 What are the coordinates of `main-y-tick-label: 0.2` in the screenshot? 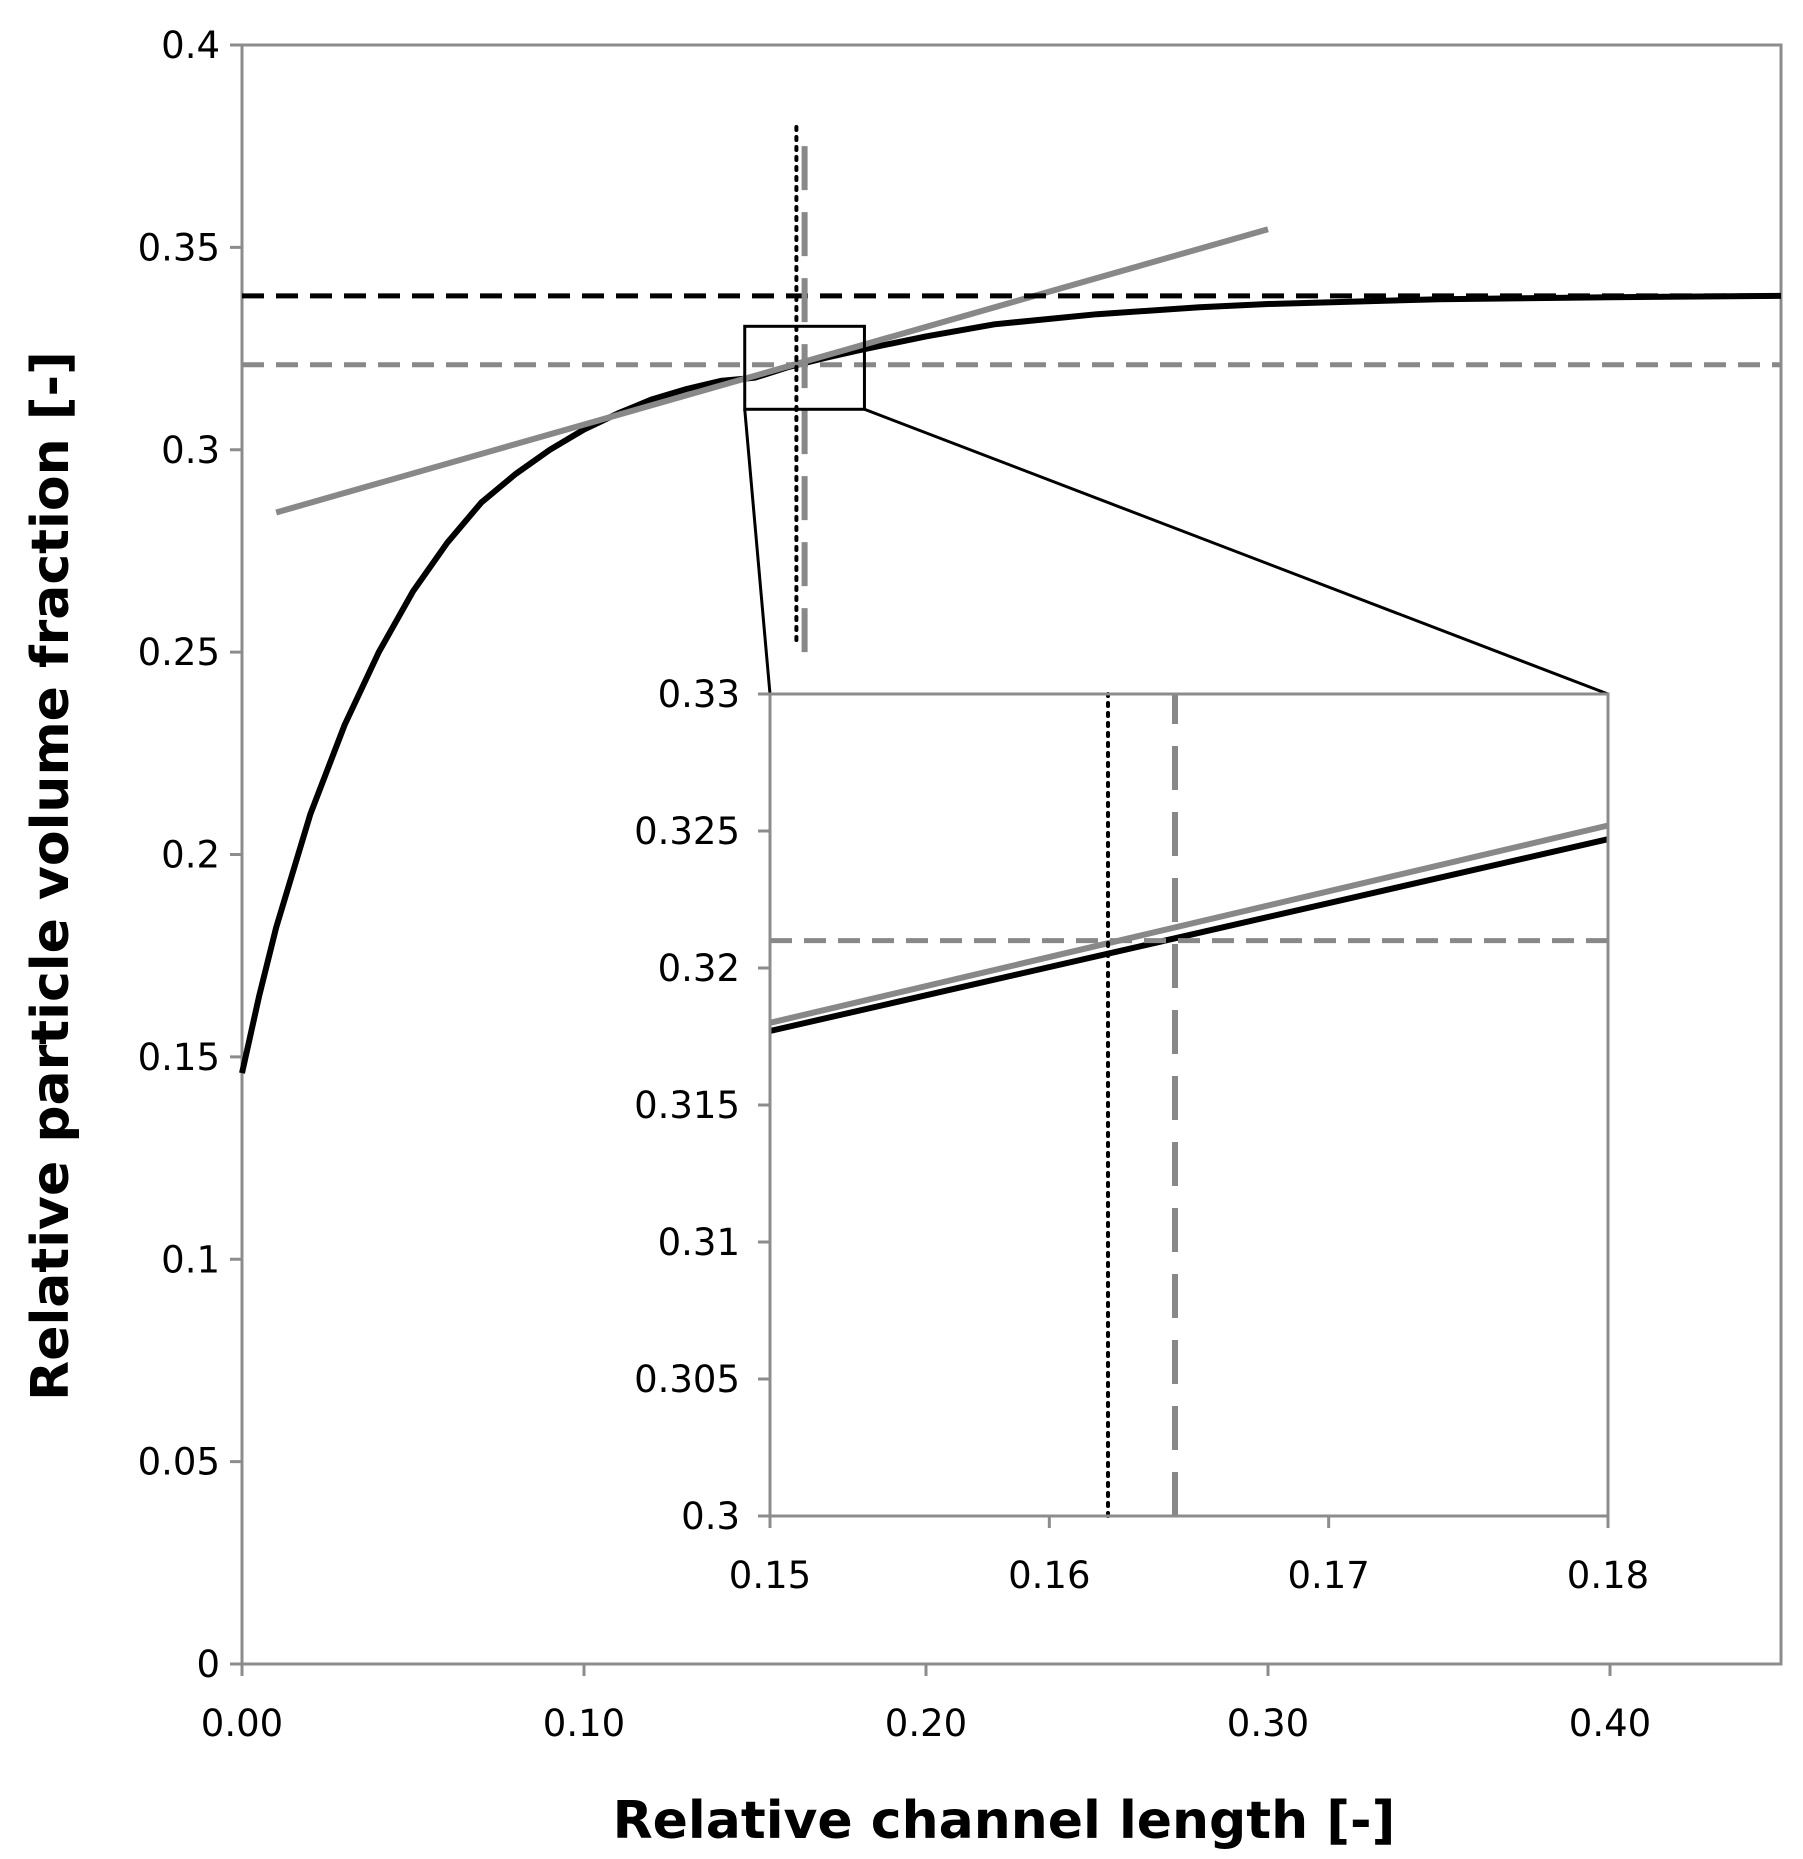 It's located at (190, 855).